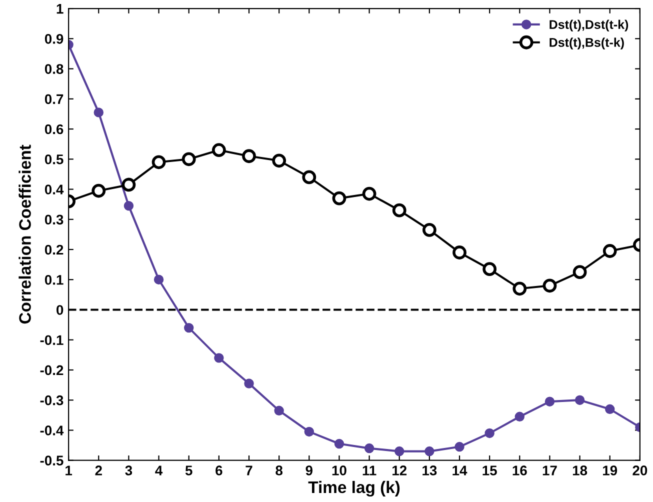 This screenshot has height=502, width=653. What do you see at coordinates (54, 249) in the screenshot?
I see `y-tick-label: 0.2` at bounding box center [54, 249].